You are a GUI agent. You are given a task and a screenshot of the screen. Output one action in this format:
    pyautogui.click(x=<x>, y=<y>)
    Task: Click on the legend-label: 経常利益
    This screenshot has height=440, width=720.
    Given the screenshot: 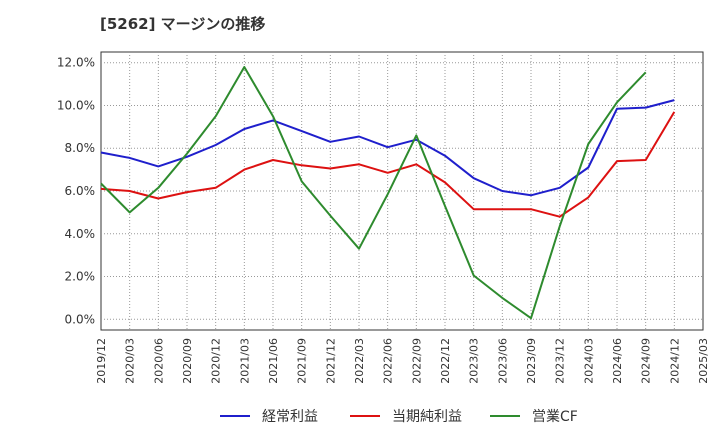 What is the action you would take?
    pyautogui.click(x=290, y=417)
    